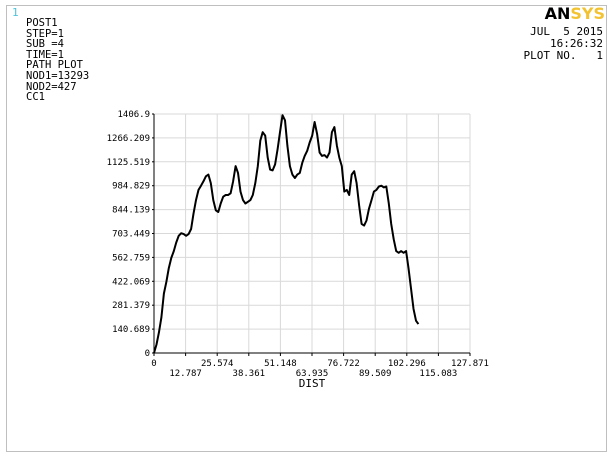  I want to click on y-tick-label: 140.689, so click(131, 330).